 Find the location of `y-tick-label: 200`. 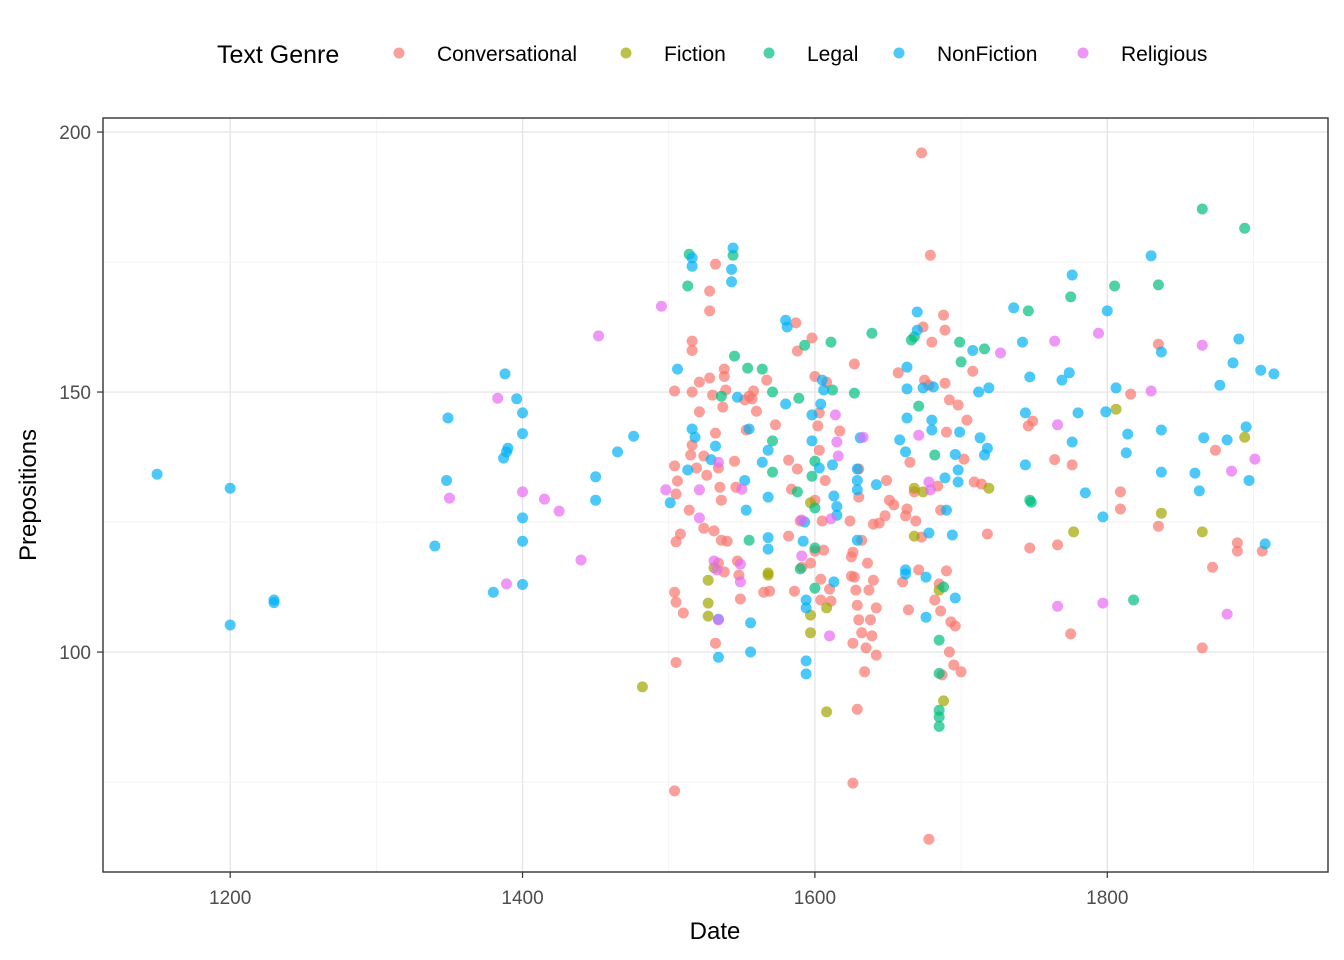

y-tick-label: 200 is located at coordinates (75, 133).